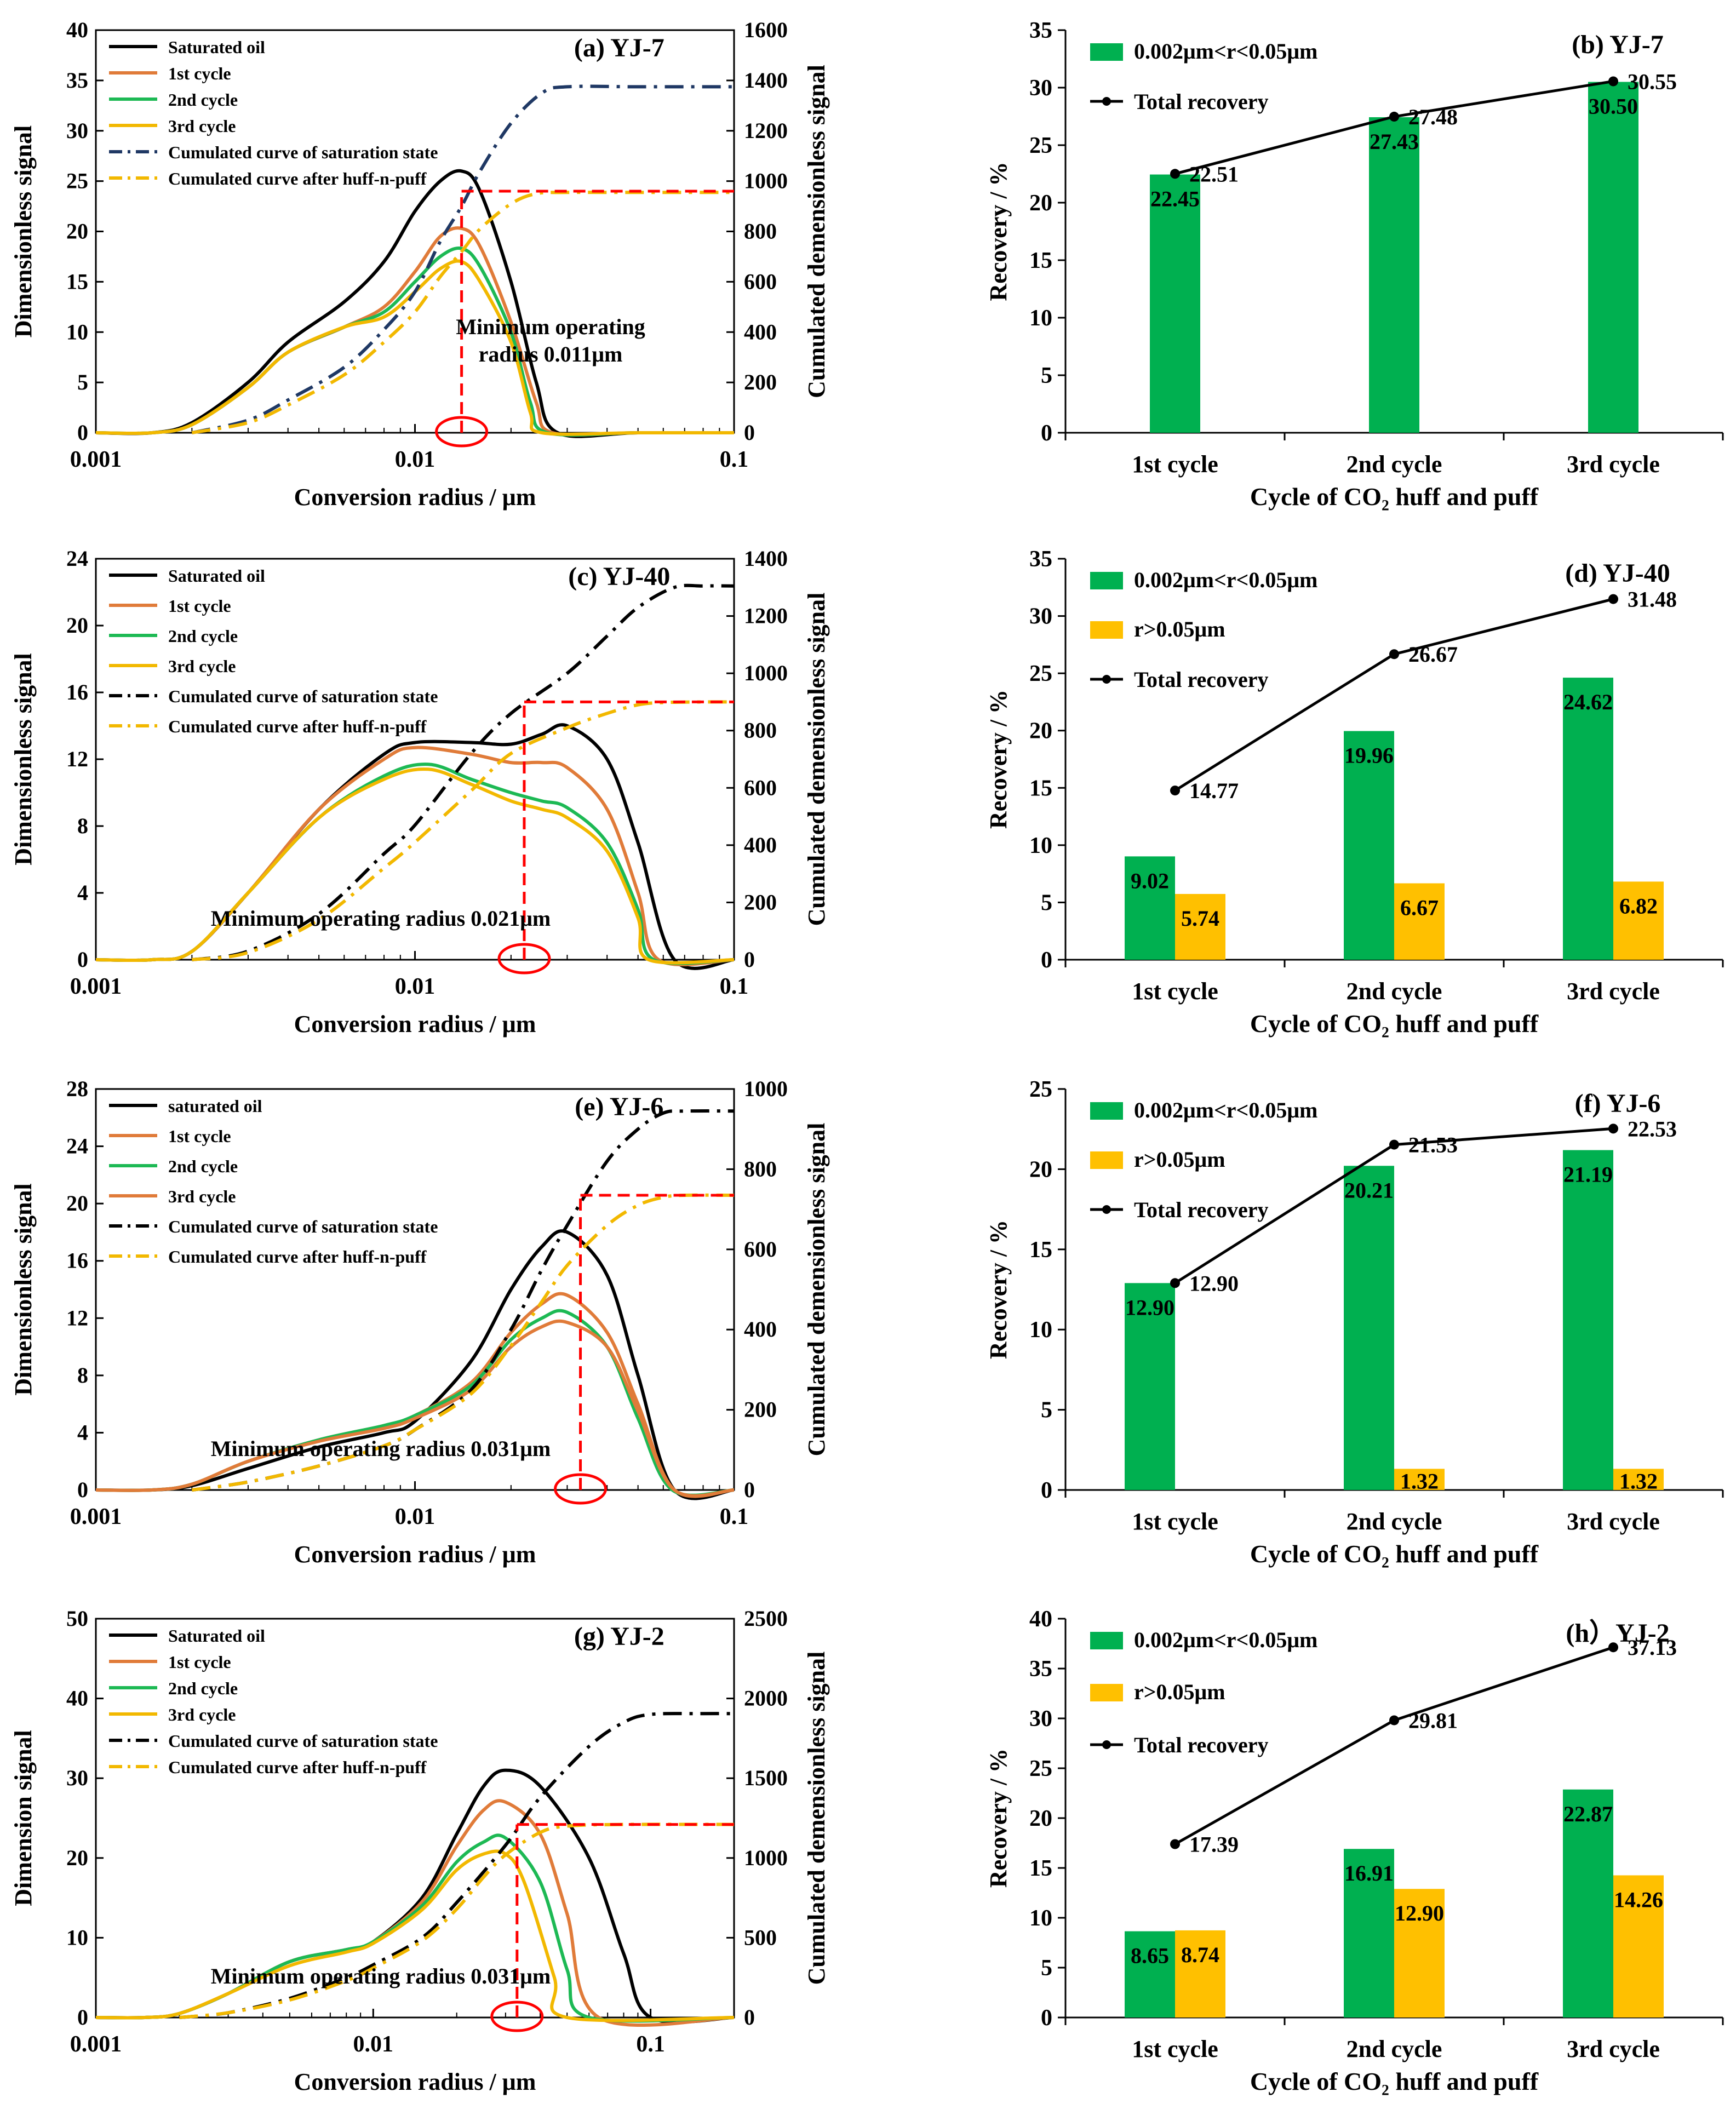  I want to click on y-tick-label: 40, so click(77, 30).